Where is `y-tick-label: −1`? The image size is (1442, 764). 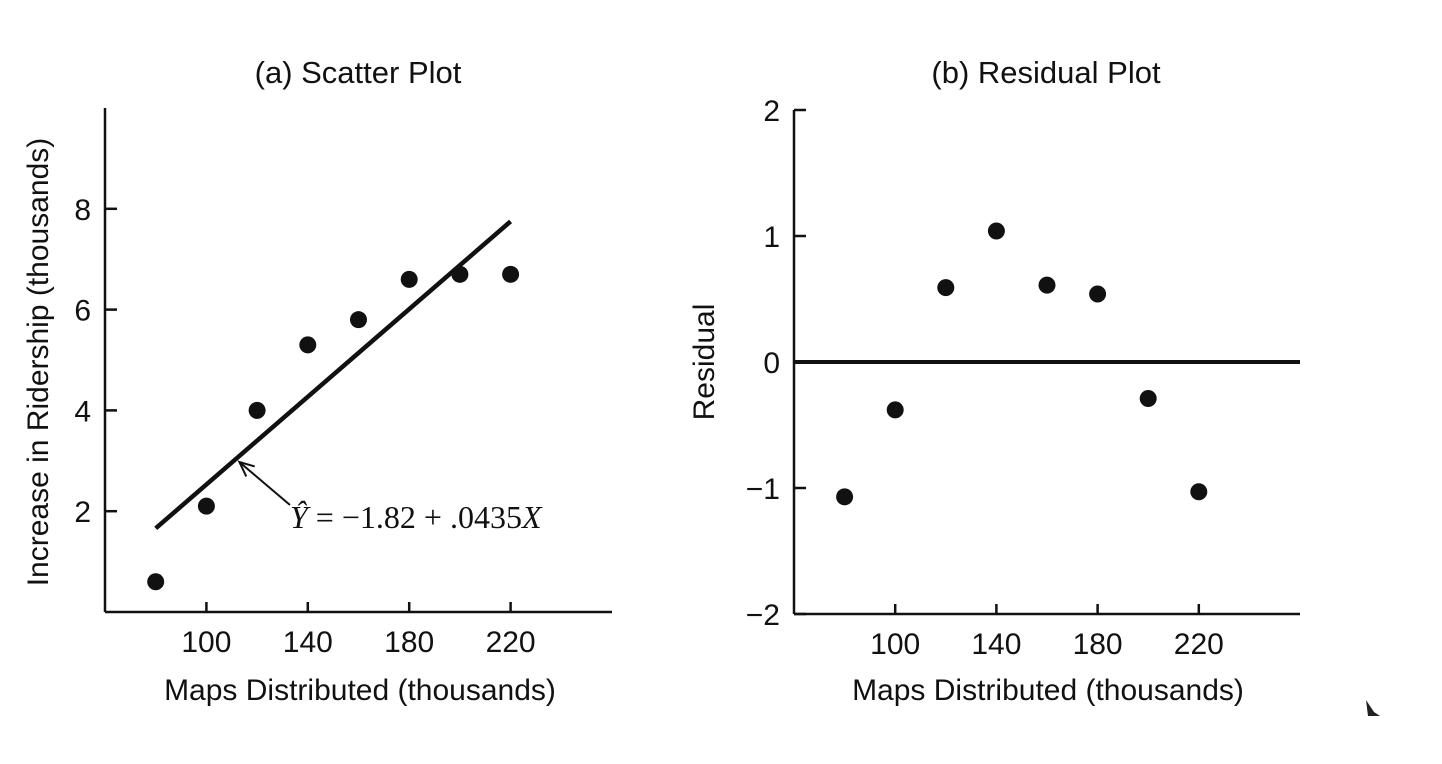 y-tick-label: −1 is located at coordinates (763, 489).